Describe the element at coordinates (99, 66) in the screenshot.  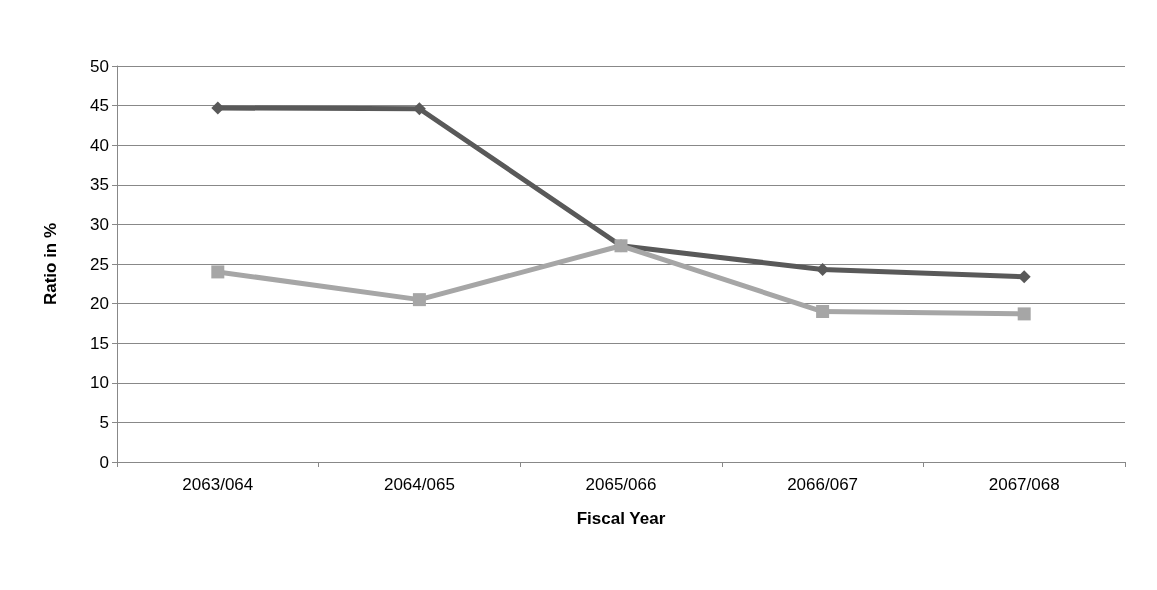
I see `y-tick-label: 50` at that location.